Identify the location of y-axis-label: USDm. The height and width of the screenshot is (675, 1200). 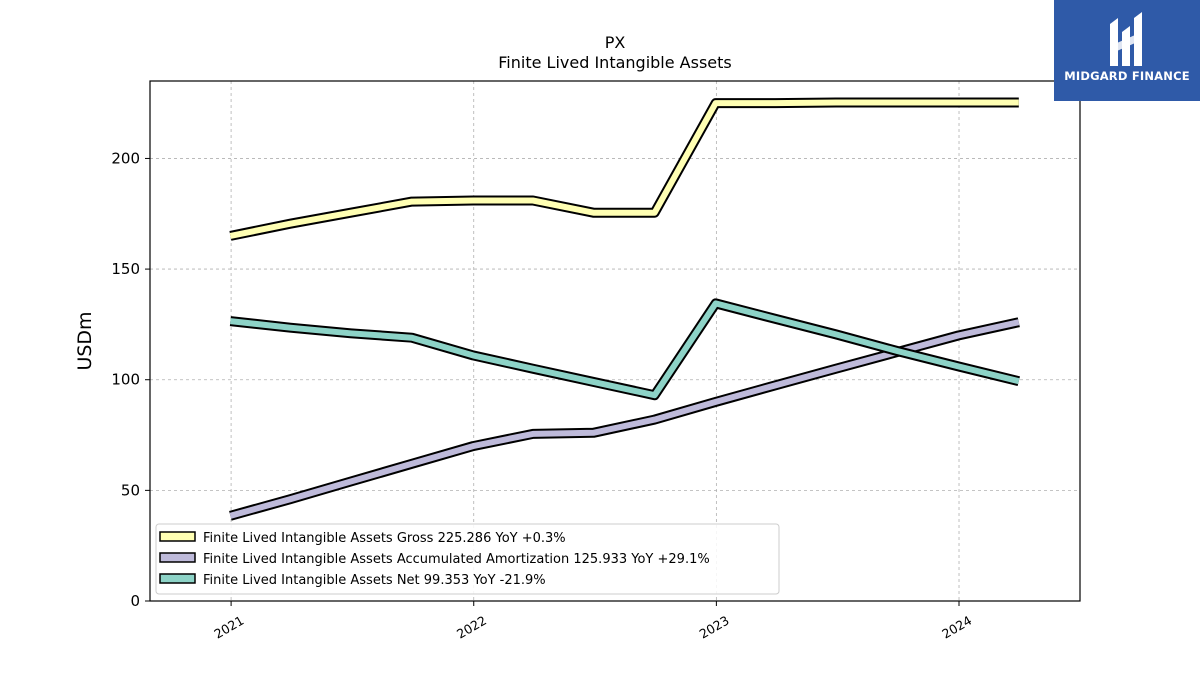
(85, 340).